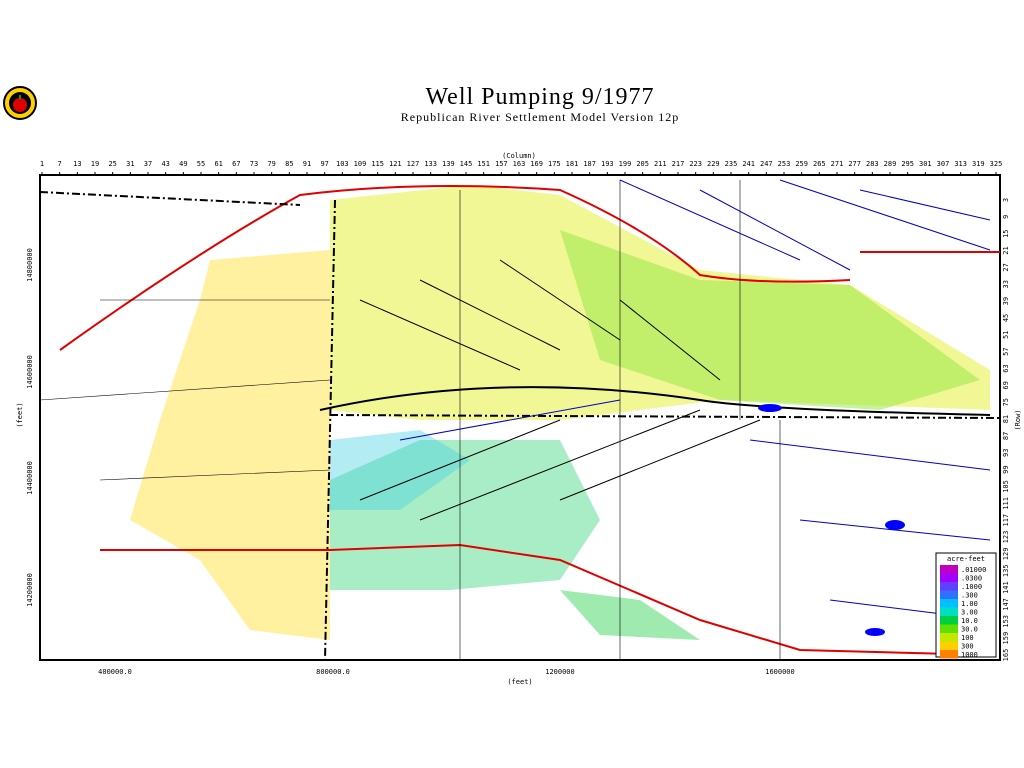 Image resolution: width=1024 pixels, height=768 pixels. What do you see at coordinates (342, 164) in the screenshot?
I see `column-tick-label: 103` at bounding box center [342, 164].